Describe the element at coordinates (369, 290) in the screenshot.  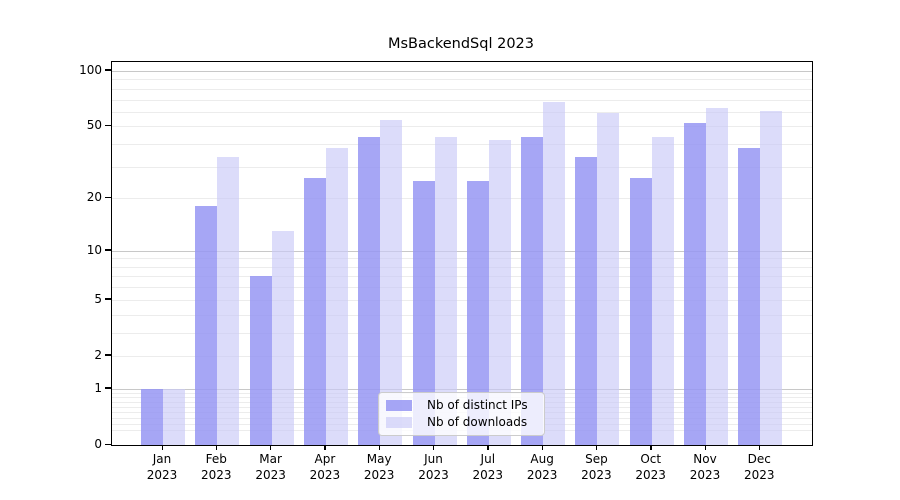
I see `bar-distinct-ips-may` at that location.